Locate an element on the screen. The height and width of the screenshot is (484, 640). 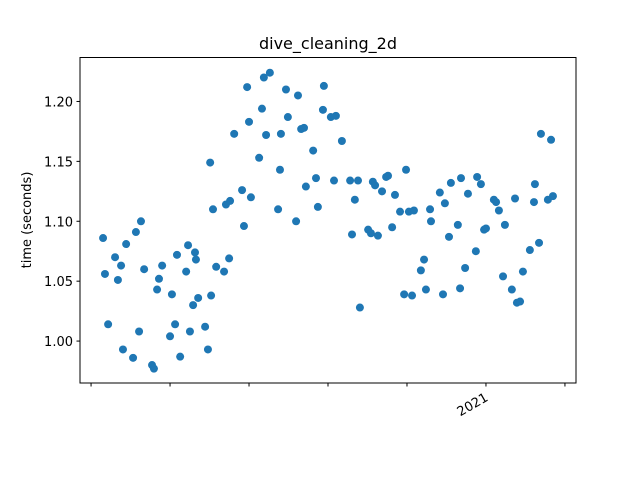
x-tick-label: 2021 is located at coordinates (473, 405).